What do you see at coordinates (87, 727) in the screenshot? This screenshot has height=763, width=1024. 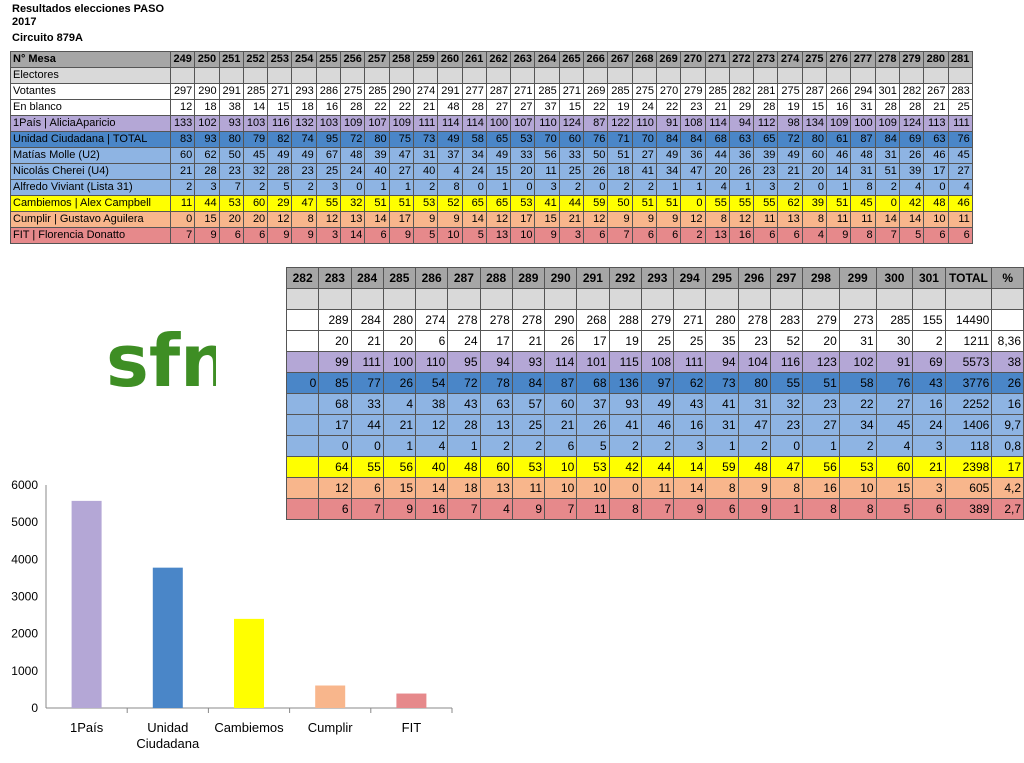 I see `x-tick-label: 1País` at bounding box center [87, 727].